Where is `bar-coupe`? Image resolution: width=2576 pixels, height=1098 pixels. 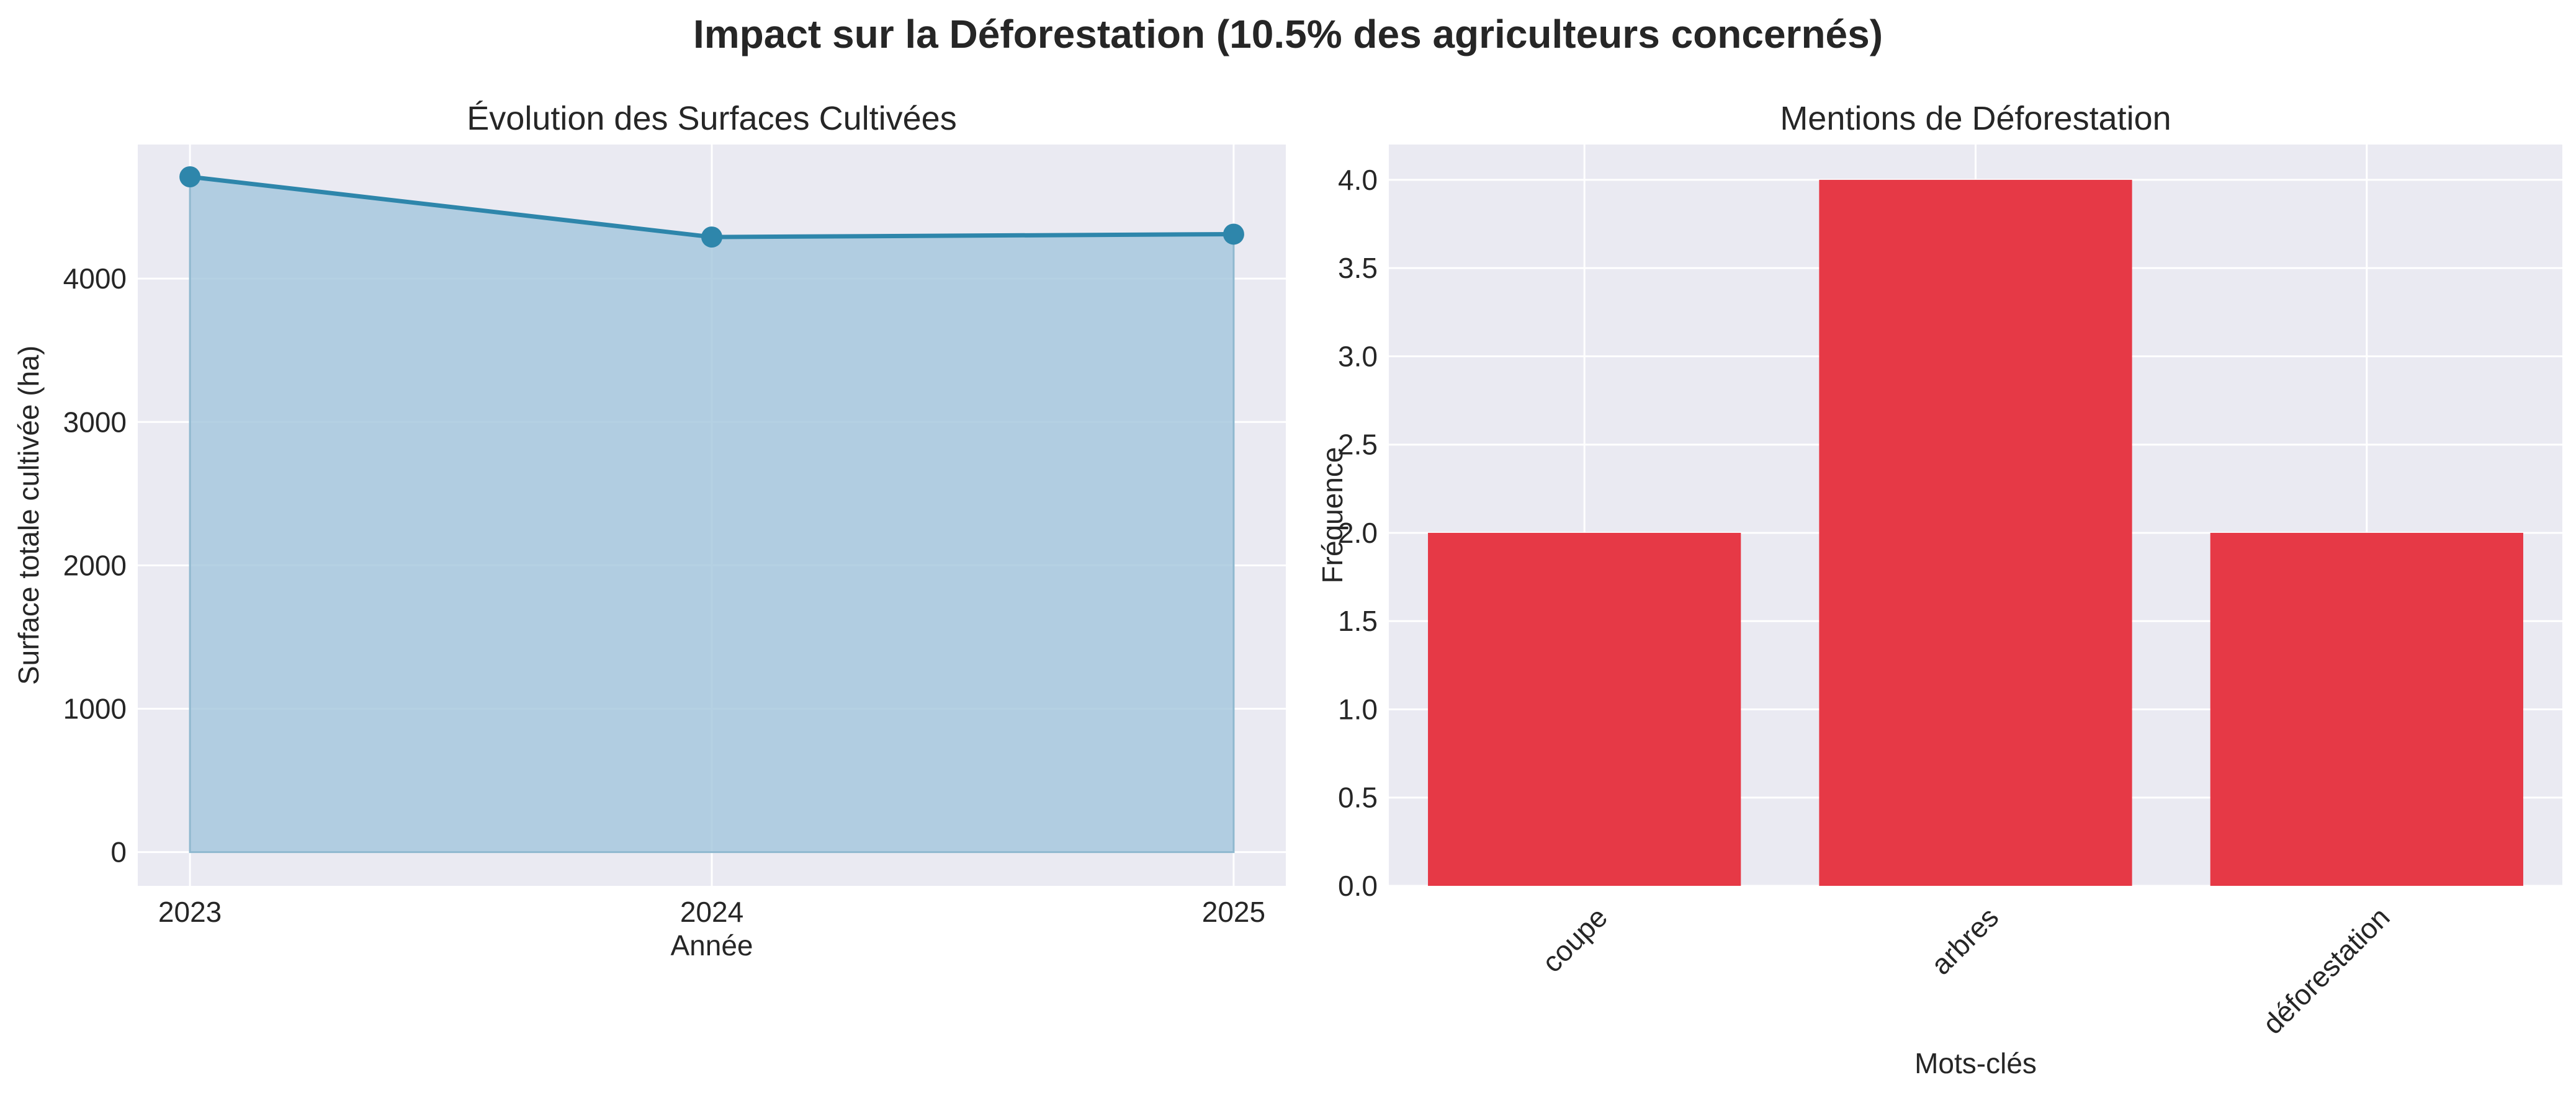 bar-coupe is located at coordinates (1584, 709).